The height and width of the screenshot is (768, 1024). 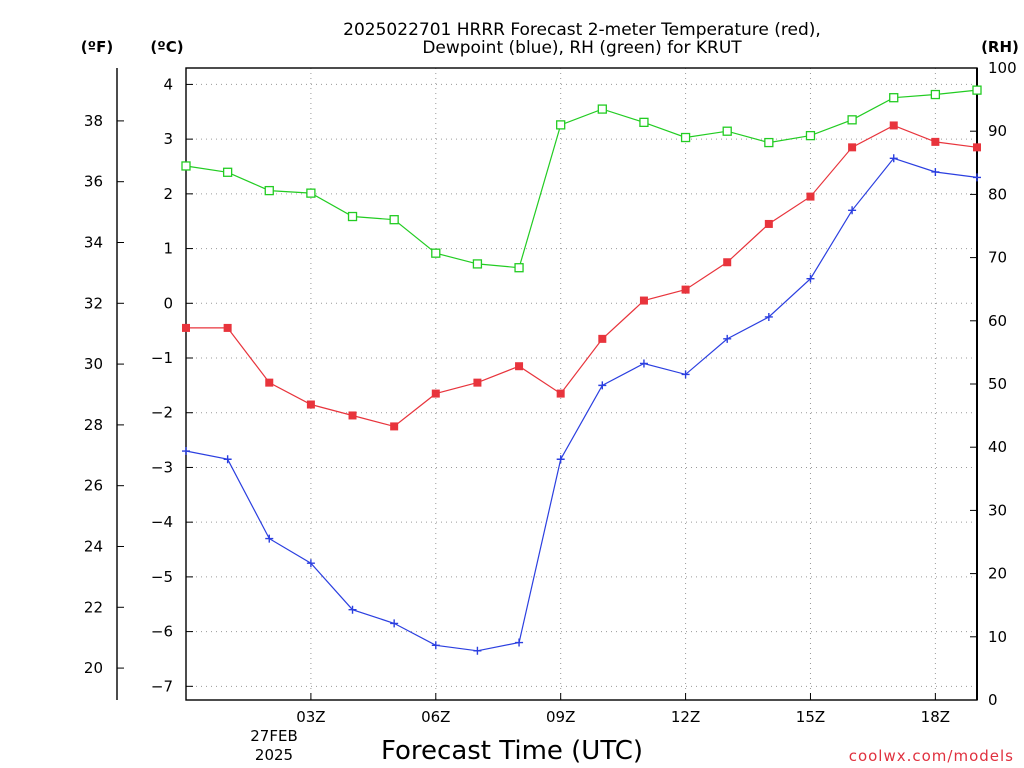 What do you see at coordinates (93, 182) in the screenshot?
I see `fahrenheit-tick-label: 36` at bounding box center [93, 182].